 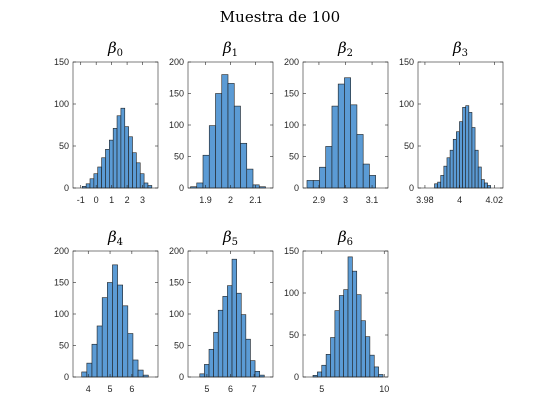 What do you see at coordinates (88, 389) in the screenshot?
I see `x-tick-label: 4` at bounding box center [88, 389].